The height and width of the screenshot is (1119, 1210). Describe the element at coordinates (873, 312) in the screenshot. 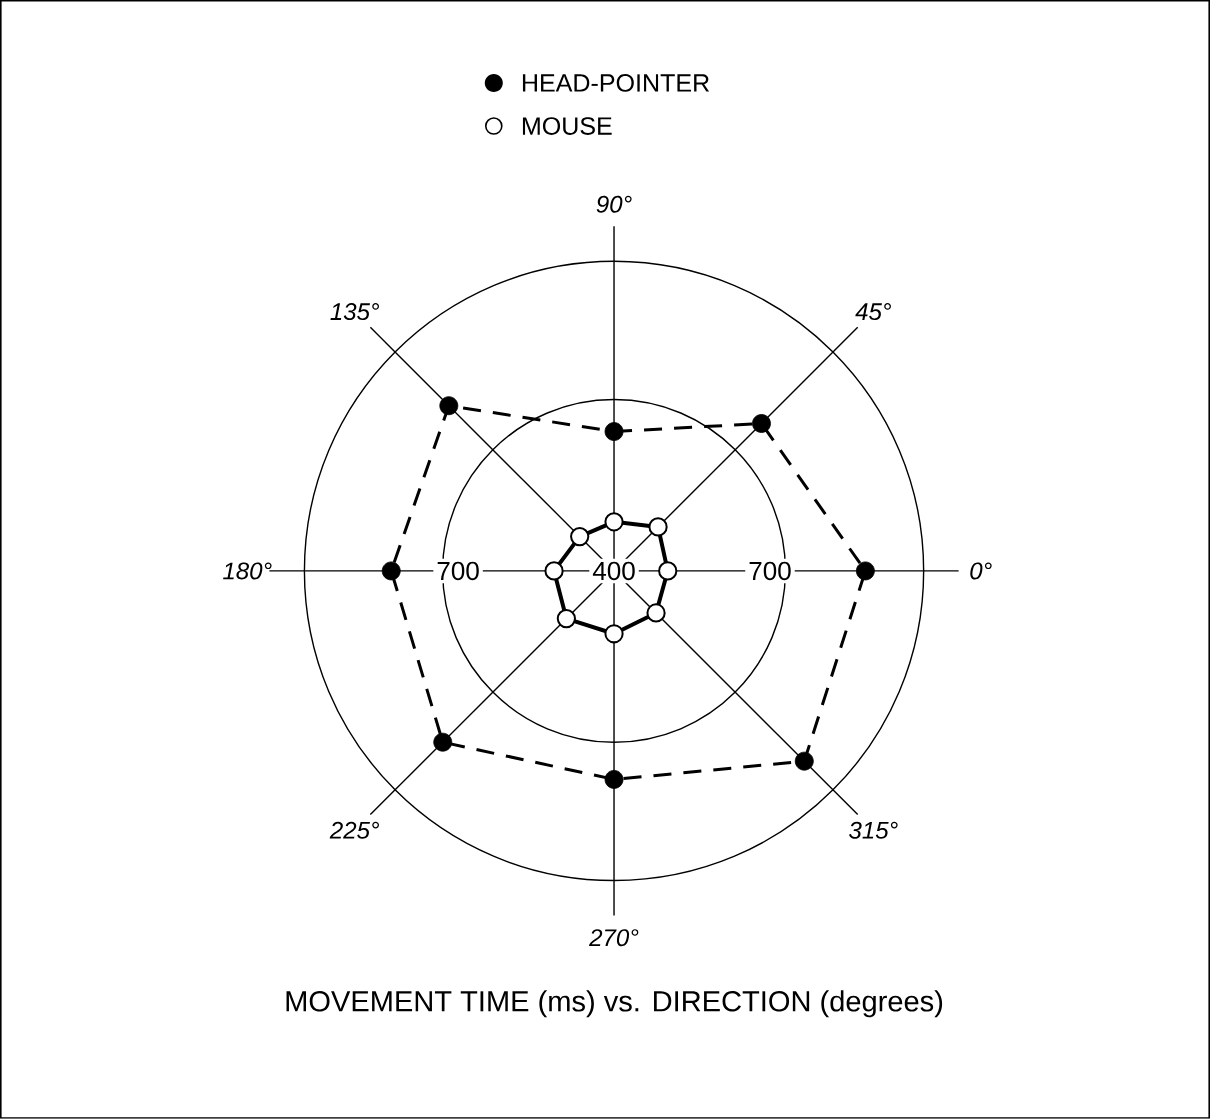

I see `spoke-label: 45°` at that location.